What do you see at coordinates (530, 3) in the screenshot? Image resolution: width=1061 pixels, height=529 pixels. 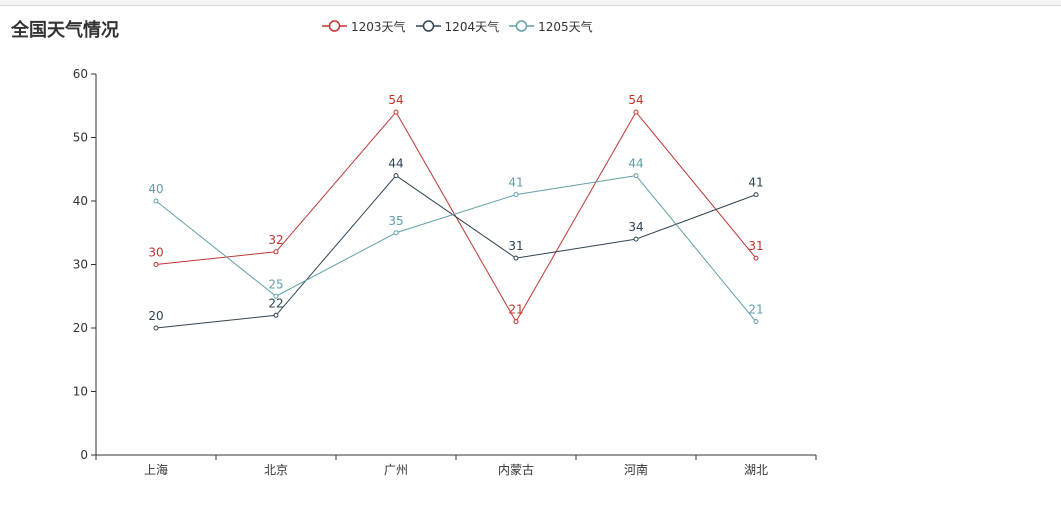 I see `browser-top-border` at bounding box center [530, 3].